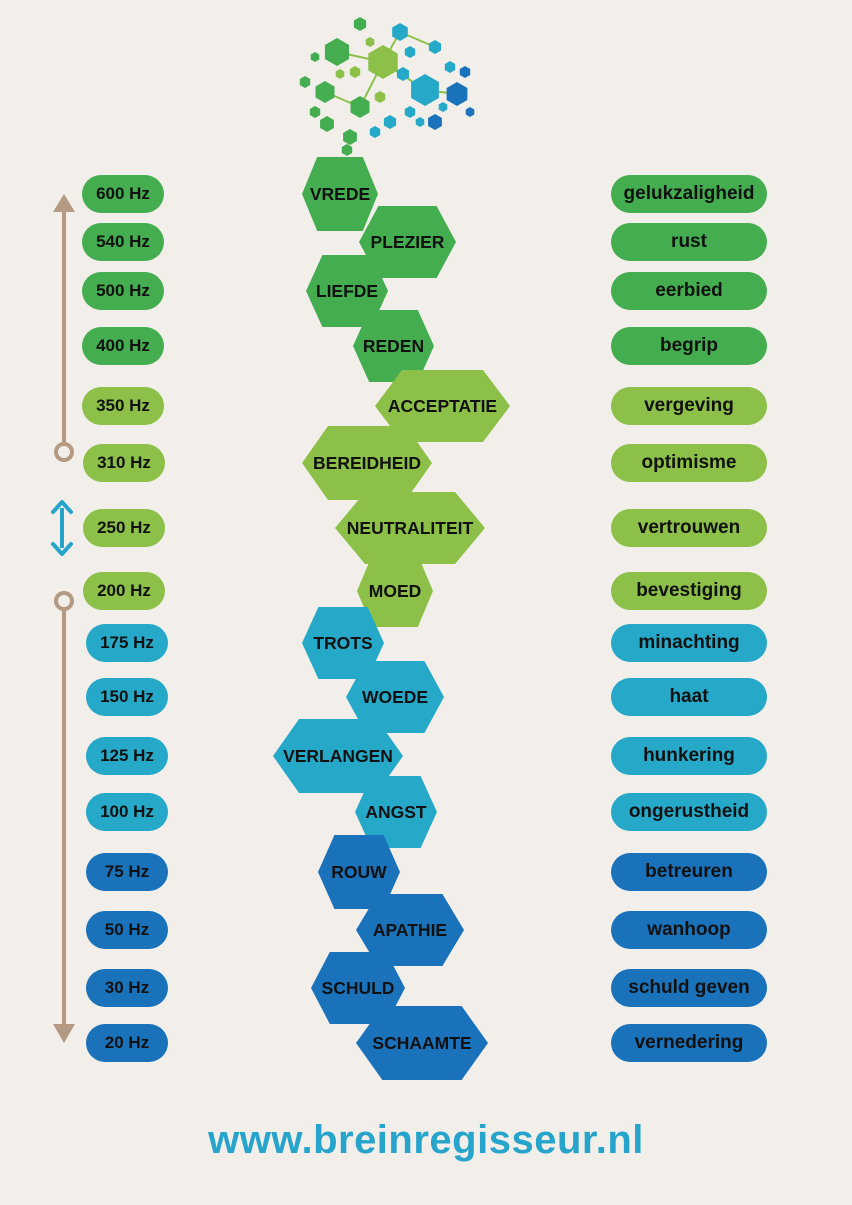  What do you see at coordinates (123, 194) in the screenshot?
I see `frequency-label: 600 Hz` at bounding box center [123, 194].